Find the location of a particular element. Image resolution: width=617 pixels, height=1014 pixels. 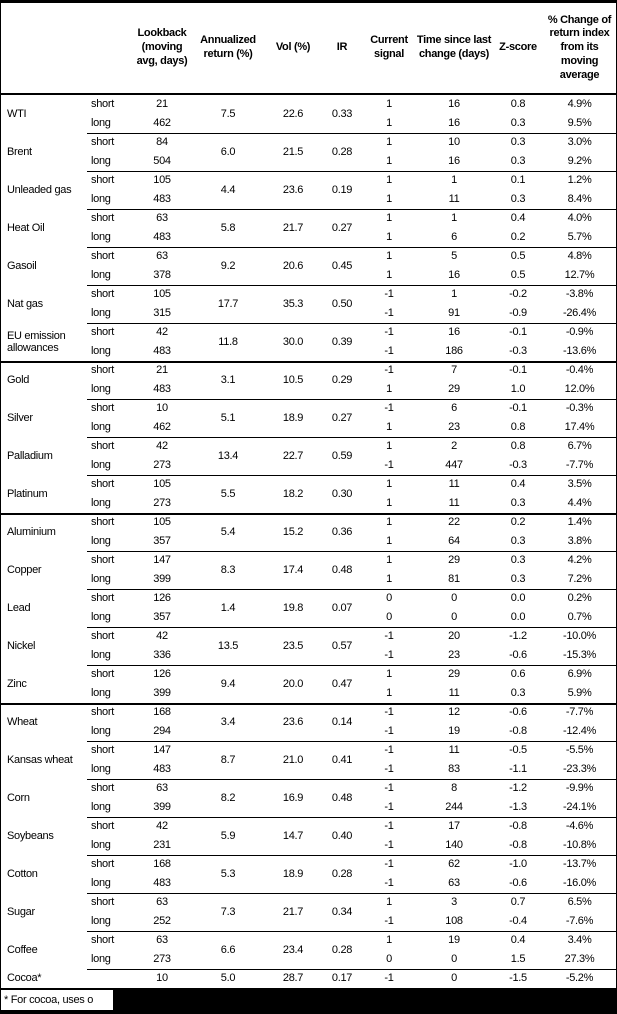

time-since-value: 2 is located at coordinates (454, 446).